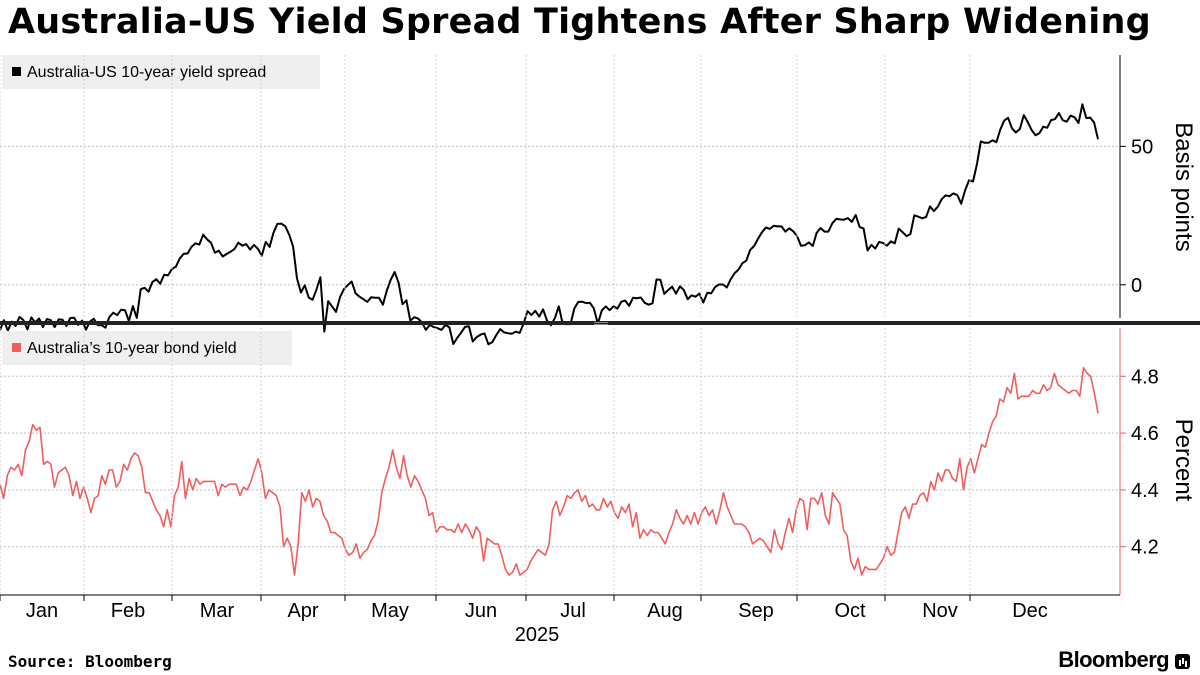 The image size is (1200, 675). What do you see at coordinates (1113, 659) in the screenshot?
I see `bloomberg-wordmark: Bloomberg` at bounding box center [1113, 659].